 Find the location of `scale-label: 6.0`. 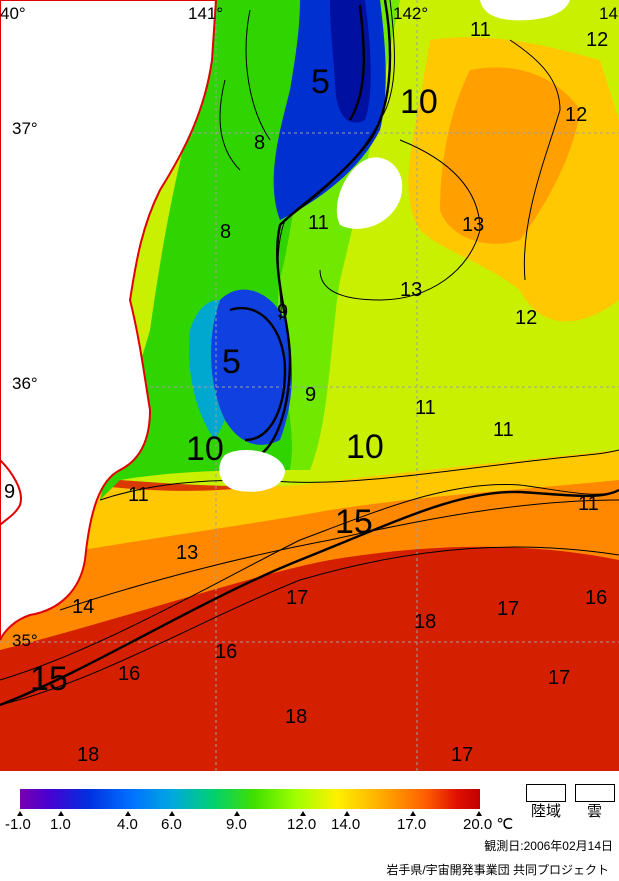

scale-label: 6.0 is located at coordinates (171, 824).